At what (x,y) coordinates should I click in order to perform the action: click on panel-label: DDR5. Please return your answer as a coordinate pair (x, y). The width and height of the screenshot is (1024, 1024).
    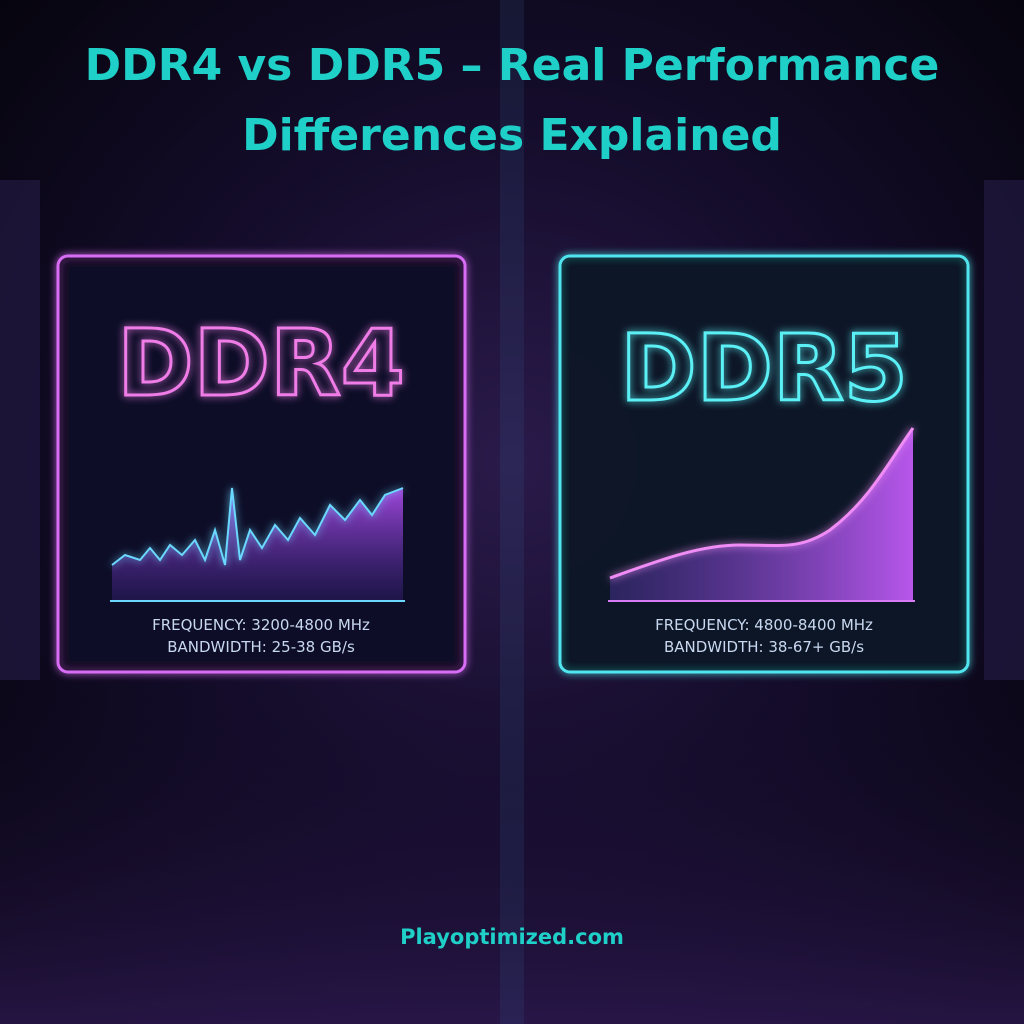
    Looking at the image, I should click on (764, 368).